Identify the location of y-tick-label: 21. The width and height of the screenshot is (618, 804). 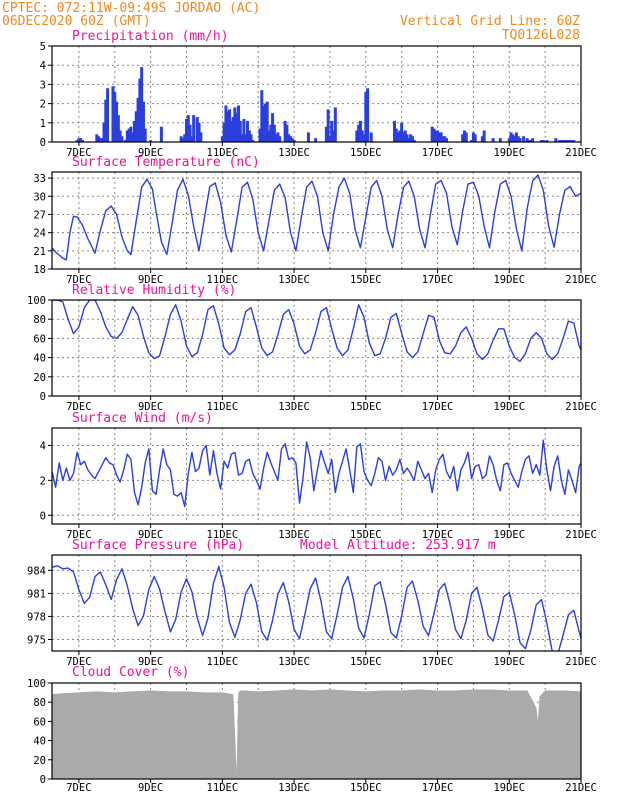
(39, 252).